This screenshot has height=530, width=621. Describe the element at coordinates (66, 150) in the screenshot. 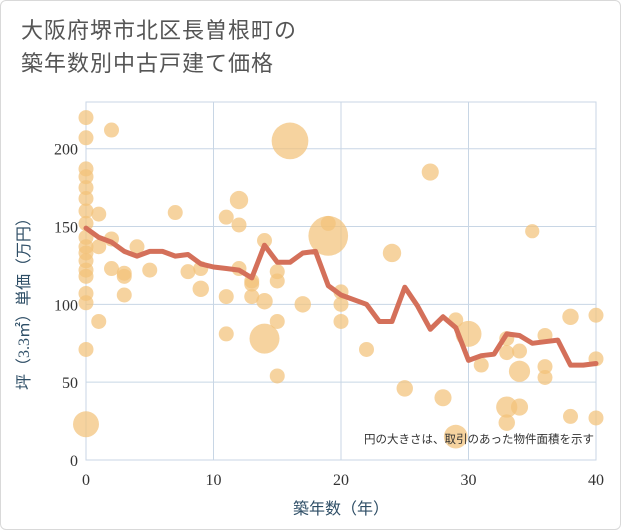

I see `y-tick-label: 200` at that location.